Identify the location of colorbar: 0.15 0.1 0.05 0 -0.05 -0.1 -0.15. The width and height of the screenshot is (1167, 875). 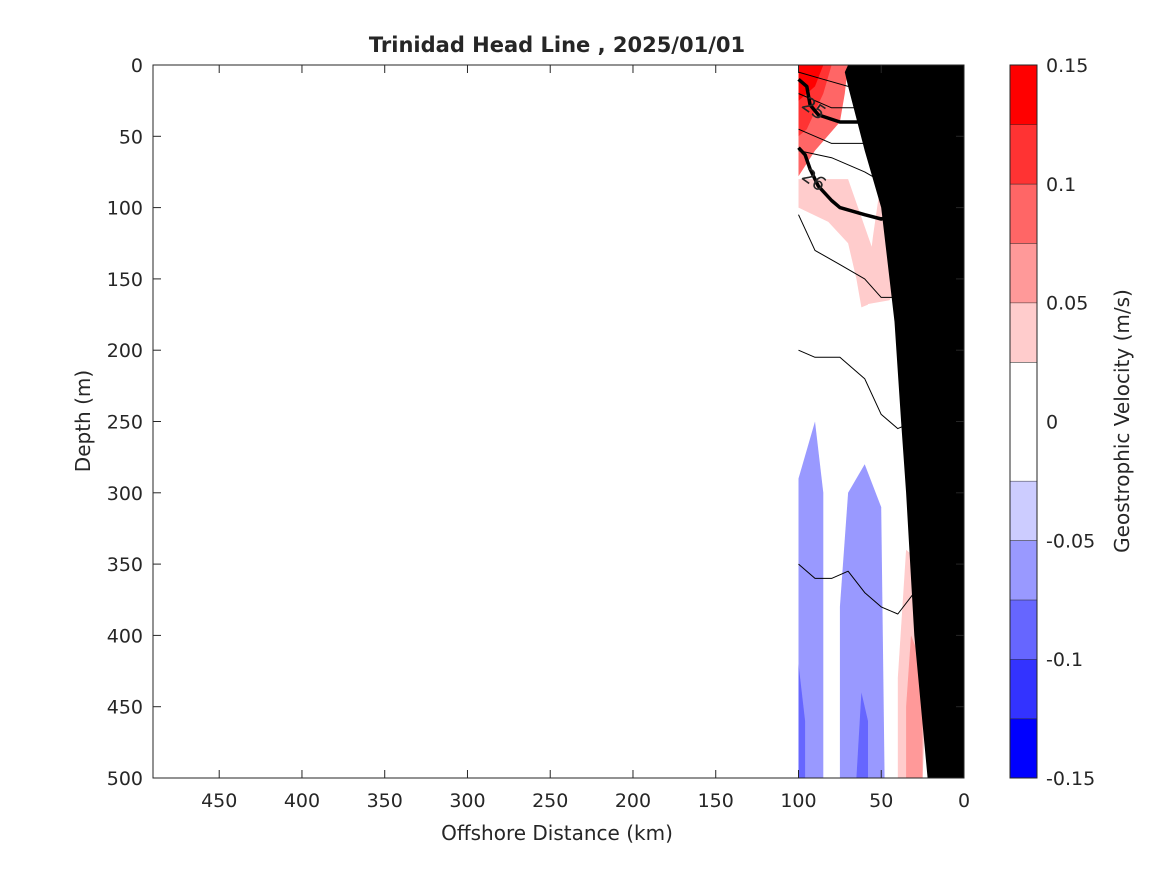
(1052, 422).